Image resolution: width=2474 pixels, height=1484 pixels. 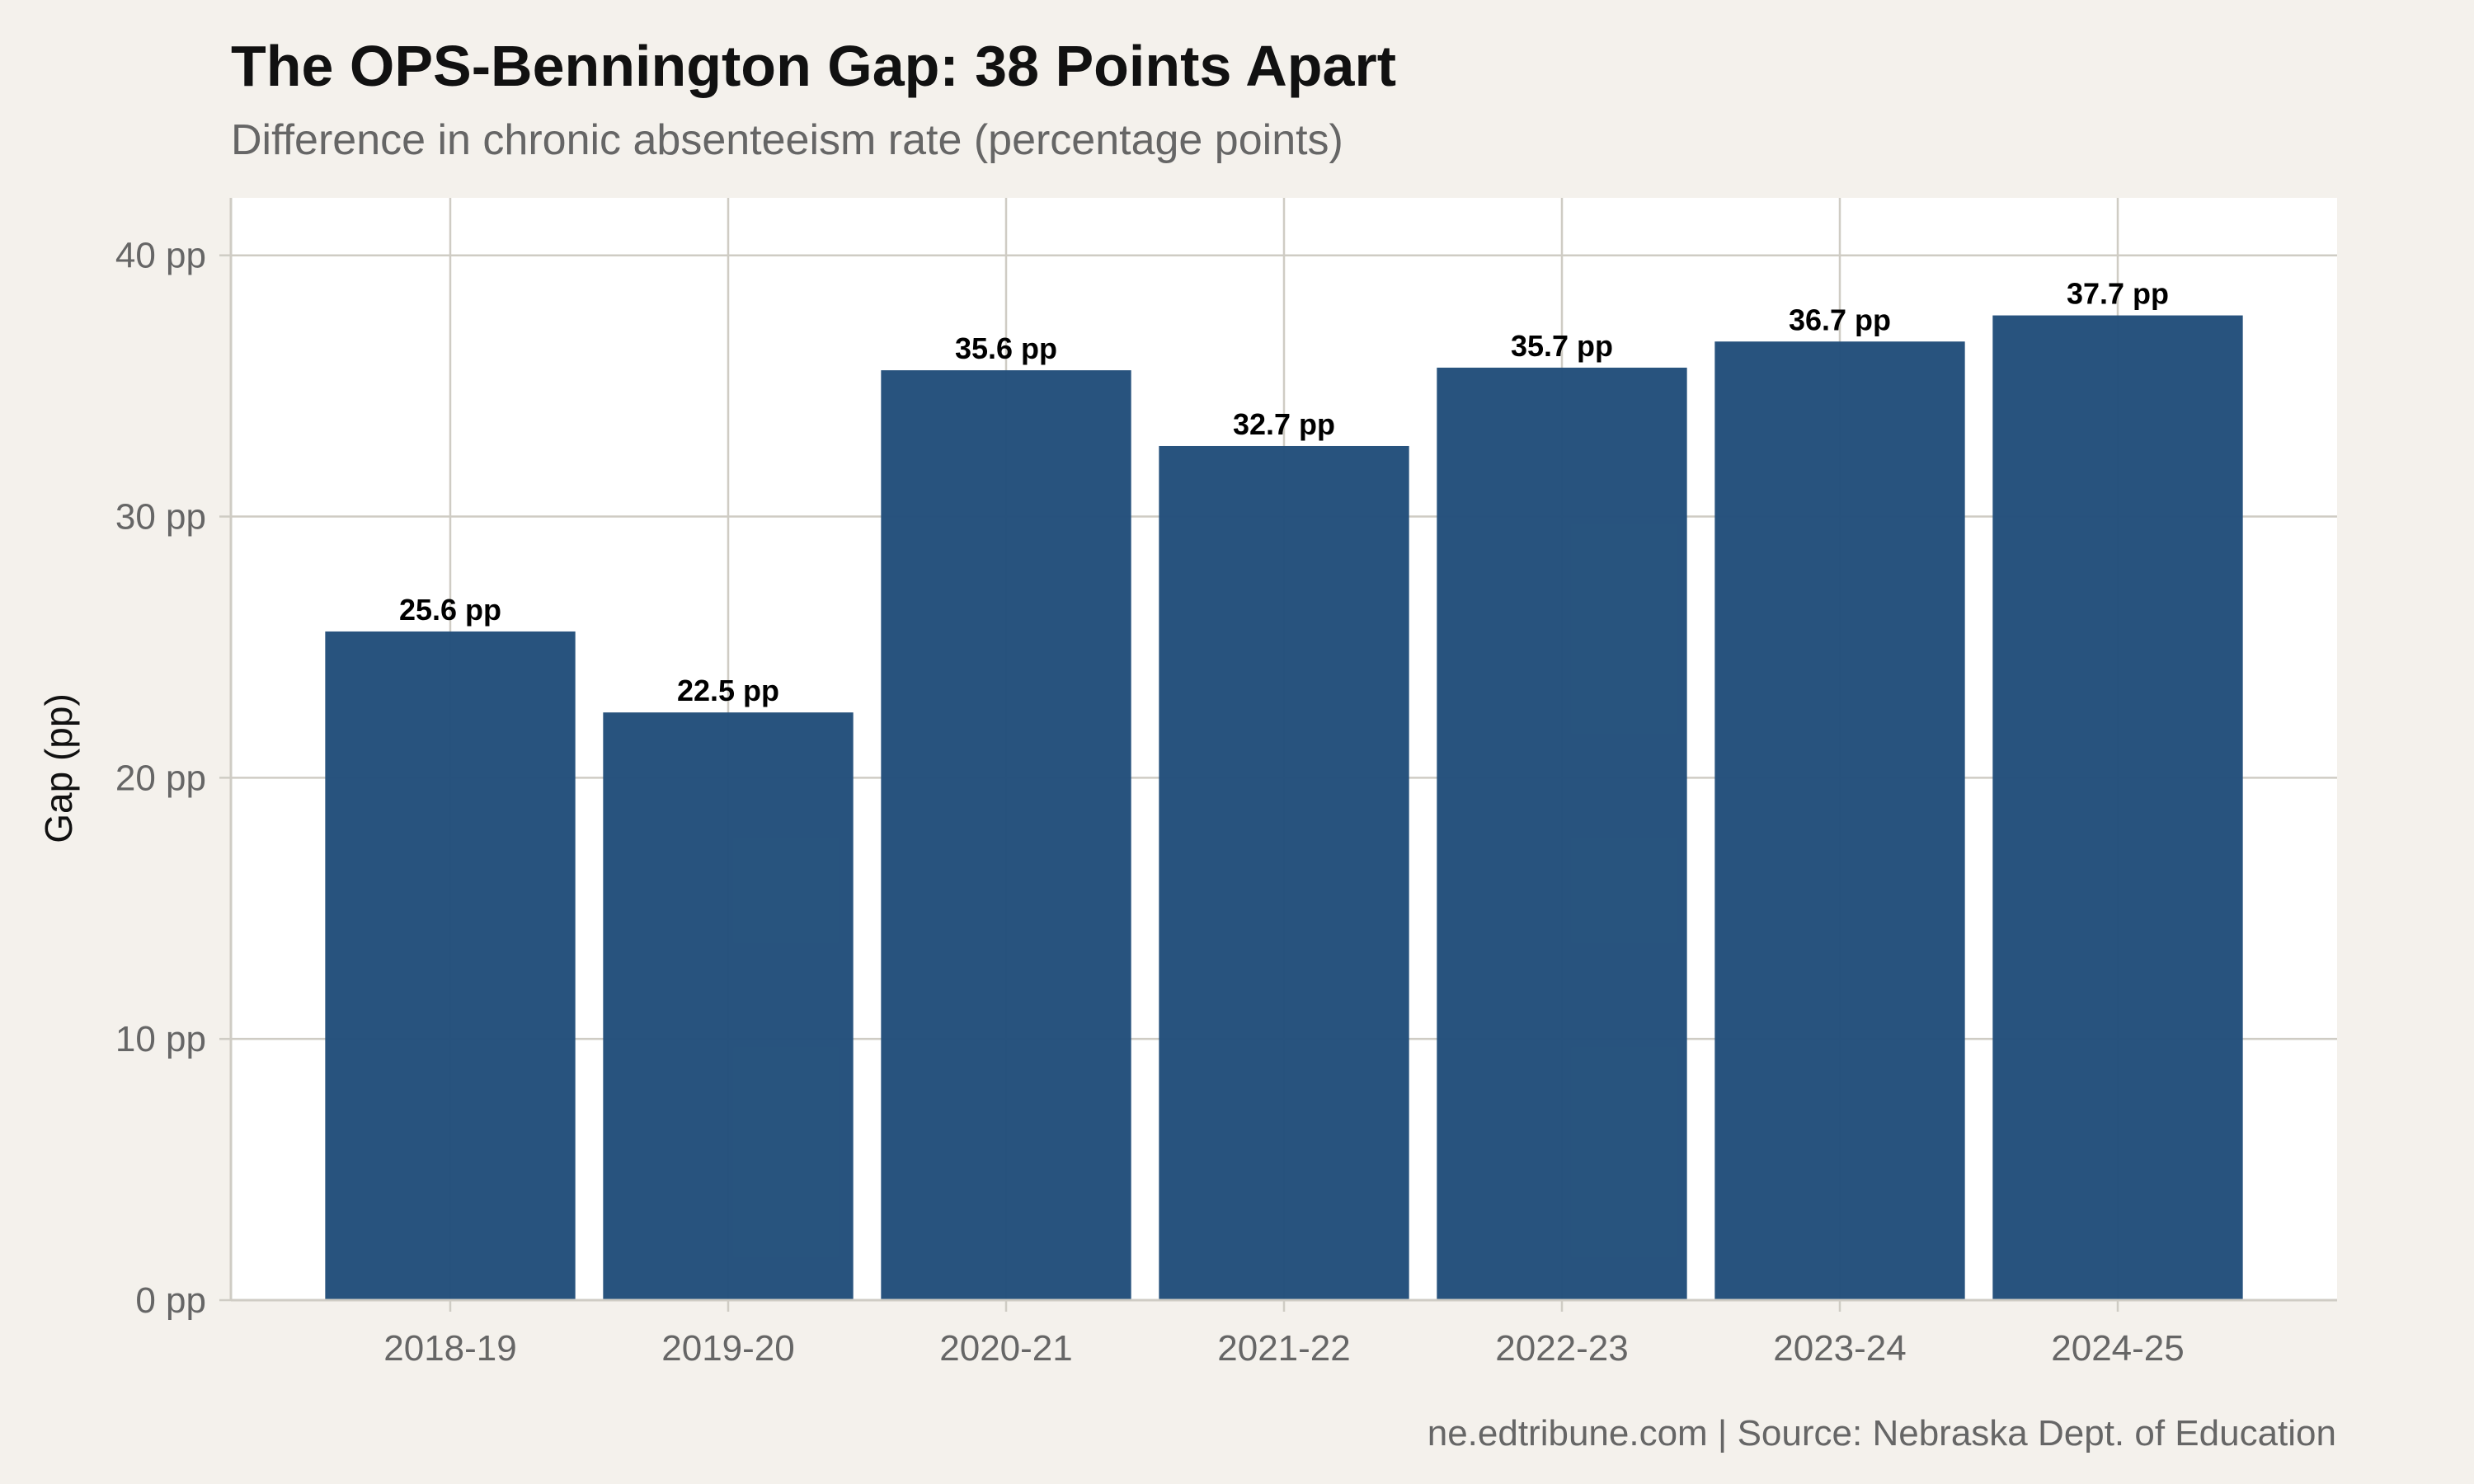 What do you see at coordinates (1005, 1348) in the screenshot?
I see `x-tick-label: 2020-21` at bounding box center [1005, 1348].